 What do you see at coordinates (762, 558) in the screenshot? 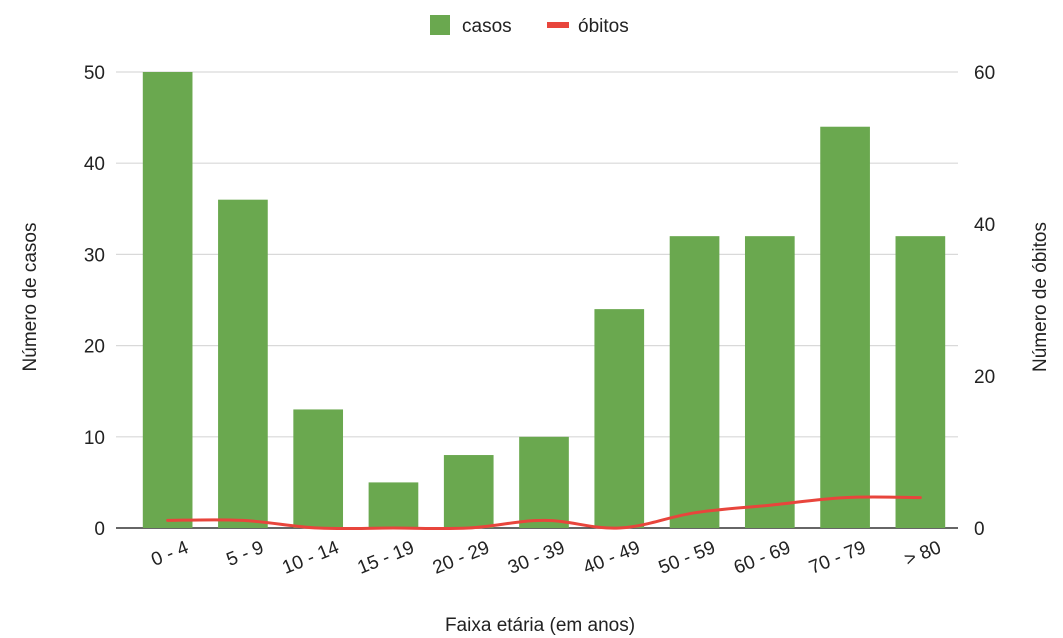
I see `x-tick-label: 60 - 69` at bounding box center [762, 558].